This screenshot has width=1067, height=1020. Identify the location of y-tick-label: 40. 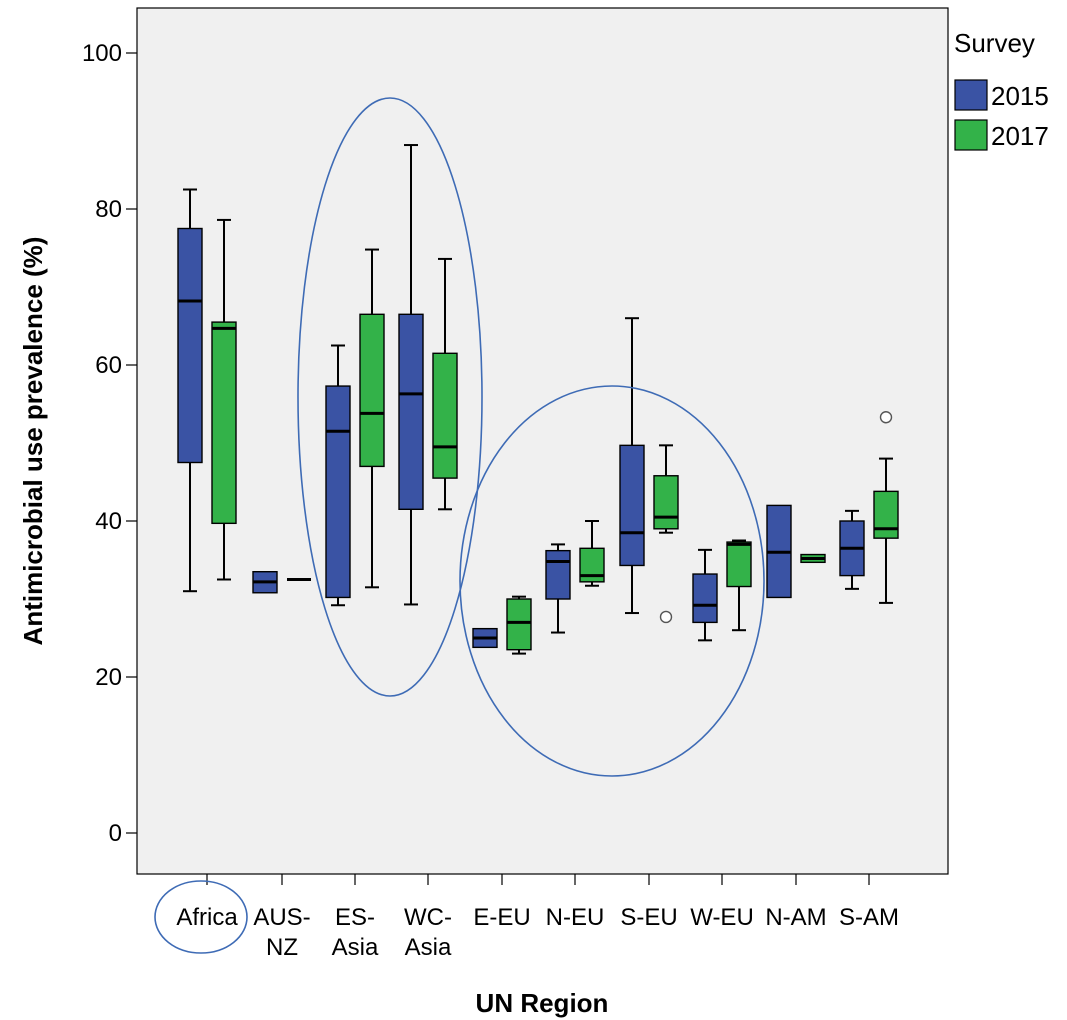
(108, 521).